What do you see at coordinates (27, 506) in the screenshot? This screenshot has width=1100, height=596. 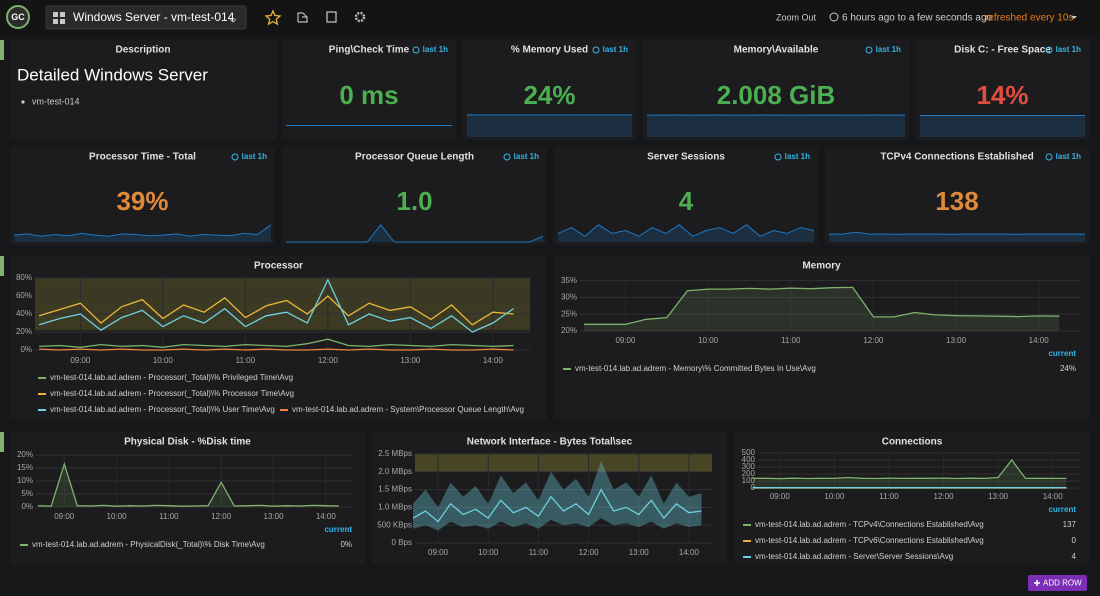 I see `y-tick-label: 0%` at bounding box center [27, 506].